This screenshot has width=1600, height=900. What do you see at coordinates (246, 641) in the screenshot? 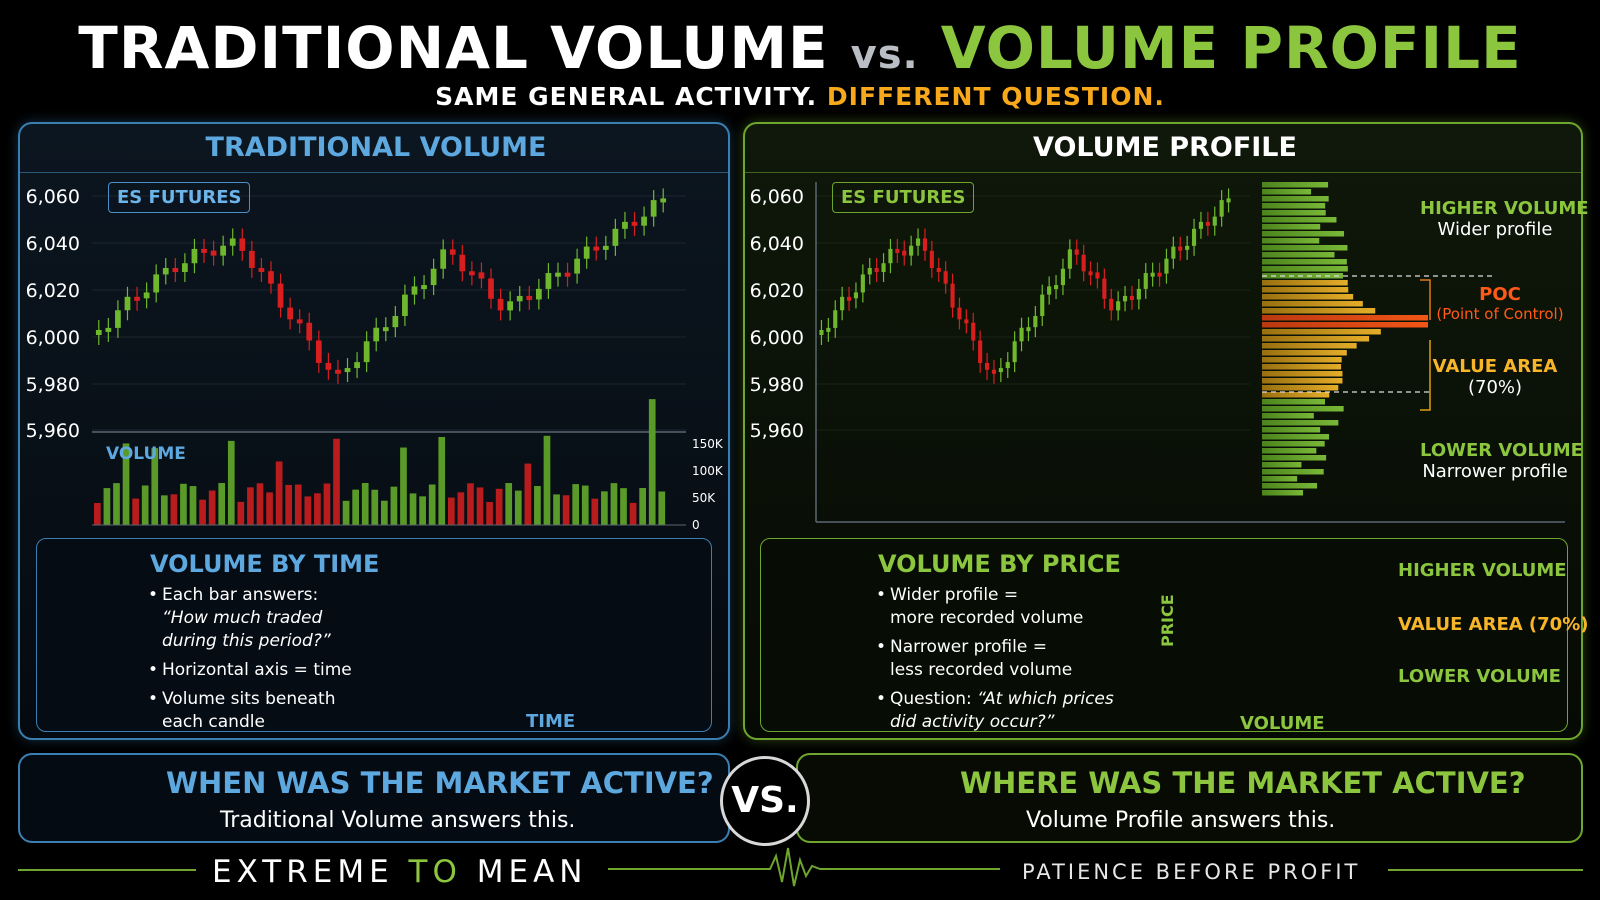
I see `bullet-text: during this period?”` at bounding box center [246, 641].